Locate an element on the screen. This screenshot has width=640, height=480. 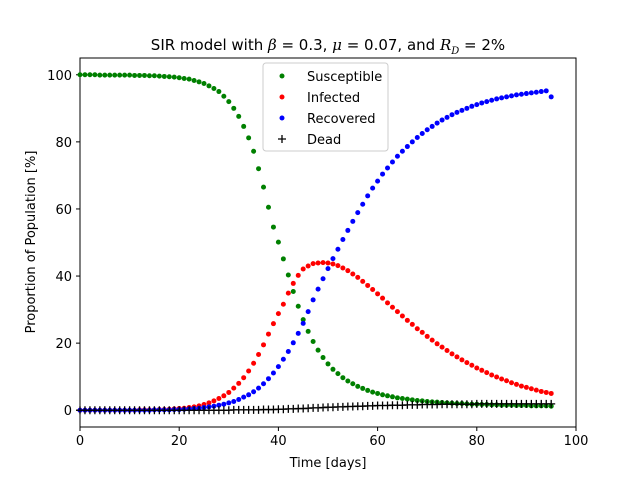
legend-item-infected: Infected is located at coordinates (319, 98).